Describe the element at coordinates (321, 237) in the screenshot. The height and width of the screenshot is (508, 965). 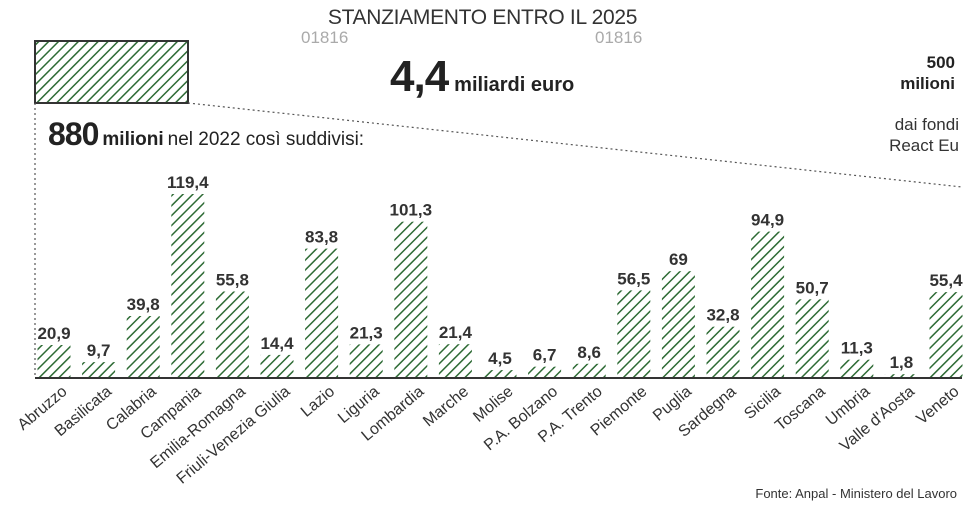
I see `value-label-lazio: 83,8` at that location.